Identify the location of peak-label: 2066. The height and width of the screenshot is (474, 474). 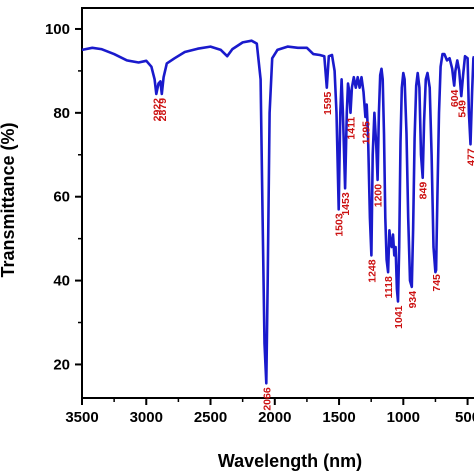
(267, 399).